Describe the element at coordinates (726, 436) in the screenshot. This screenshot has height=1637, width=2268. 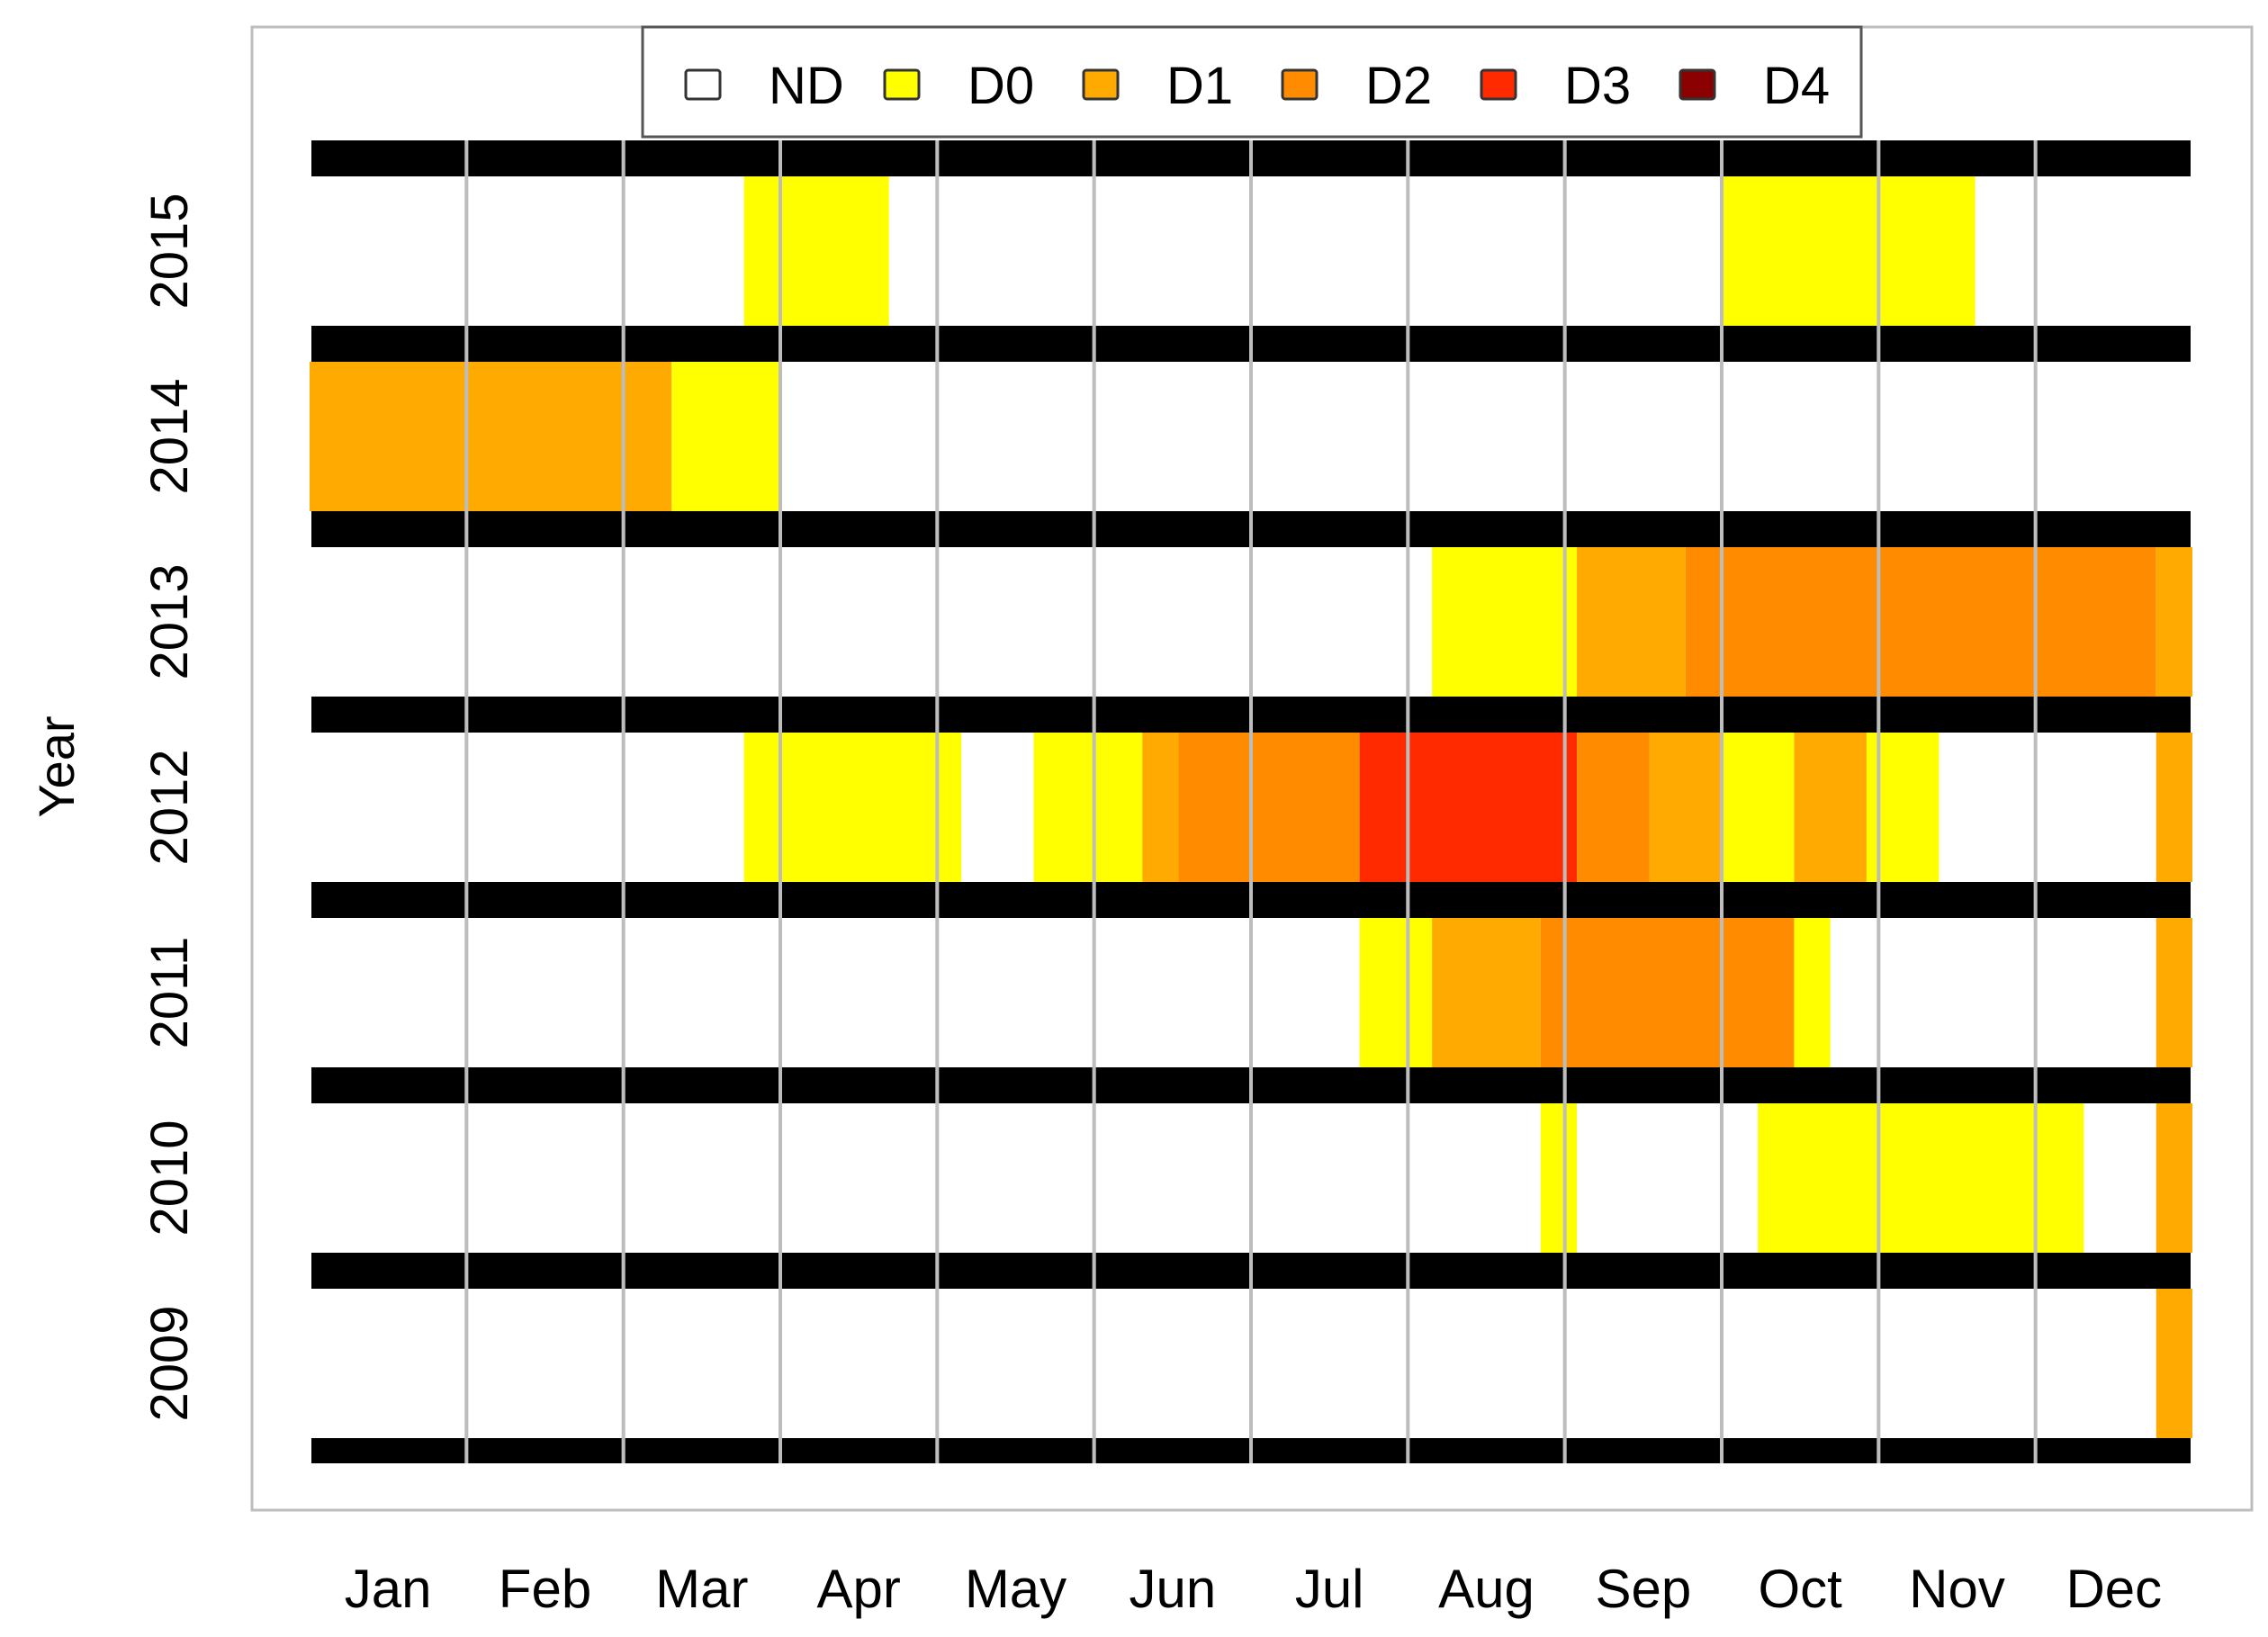
I see `heatmap-cell-2014-d0` at that location.